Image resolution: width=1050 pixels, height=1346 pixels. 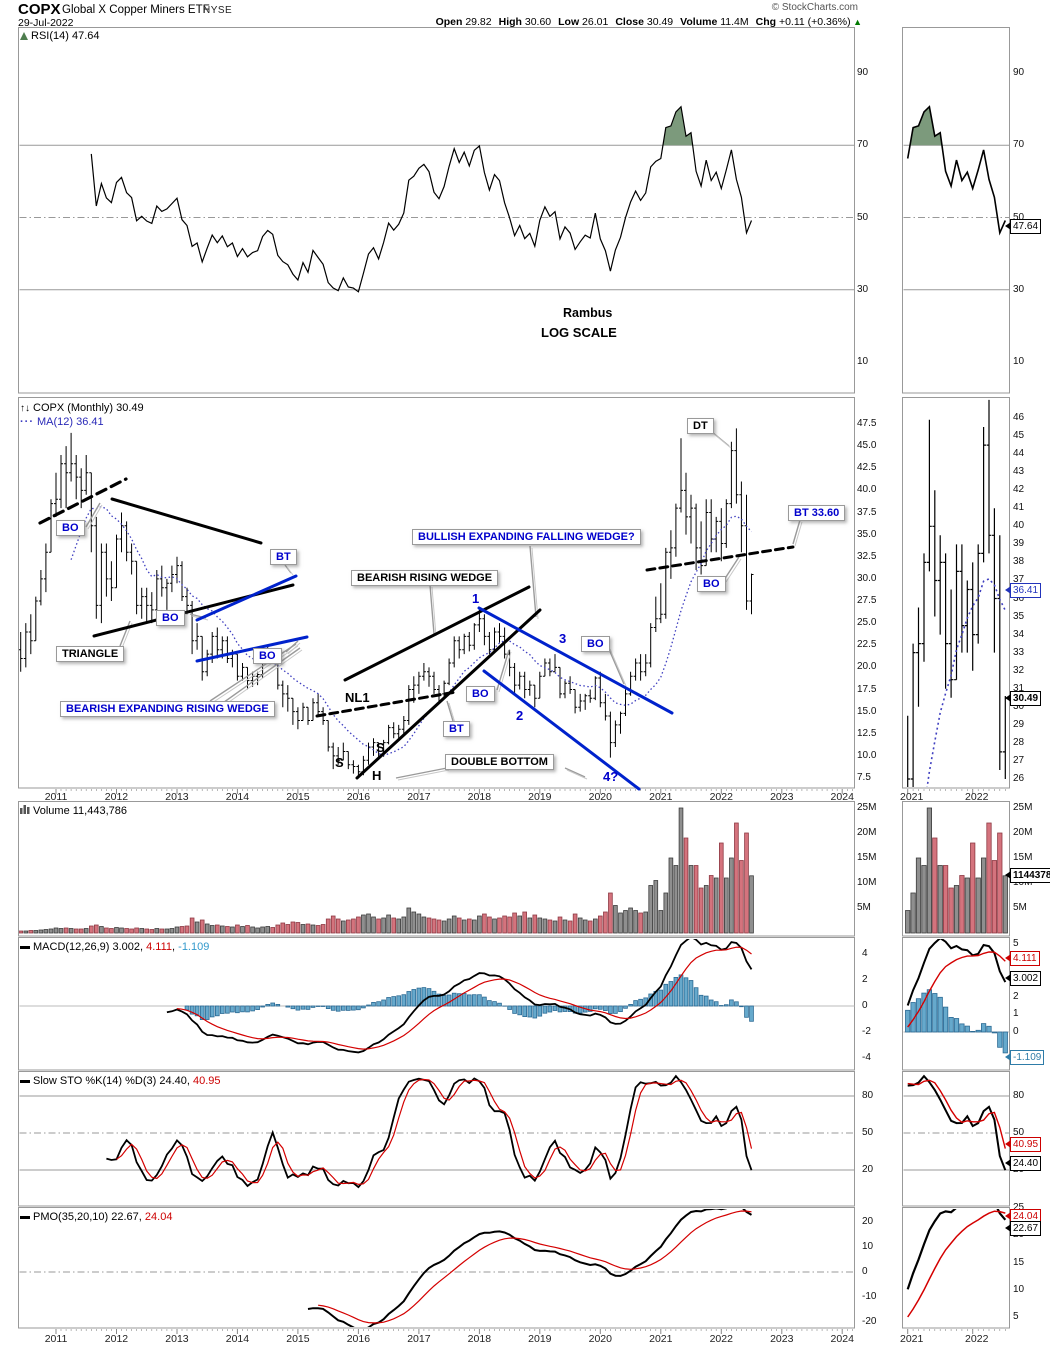 What do you see at coordinates (449, 22) in the screenshot?
I see `quote-stat-label: Open` at bounding box center [449, 22].